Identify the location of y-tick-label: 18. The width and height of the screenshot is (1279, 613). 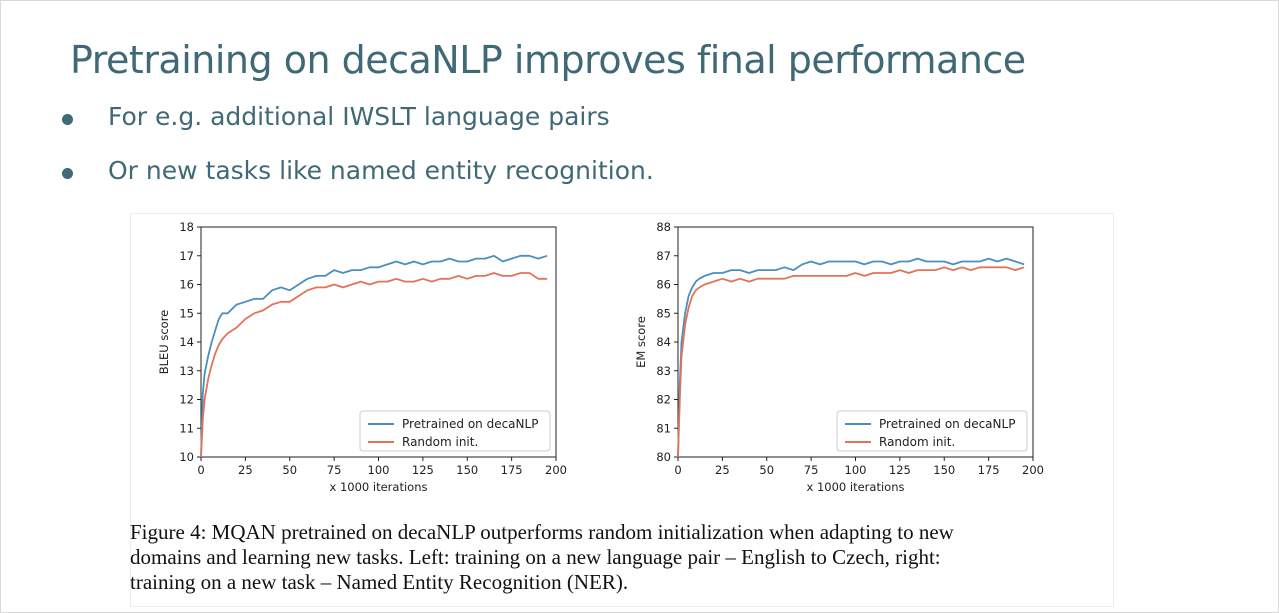
(186, 227).